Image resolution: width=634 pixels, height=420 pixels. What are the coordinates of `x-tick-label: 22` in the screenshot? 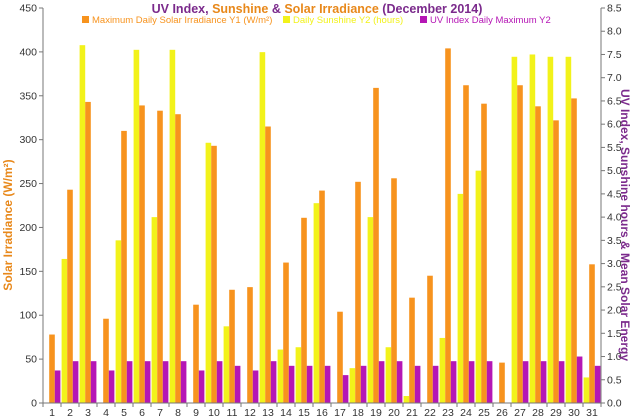 It's located at (430, 413).